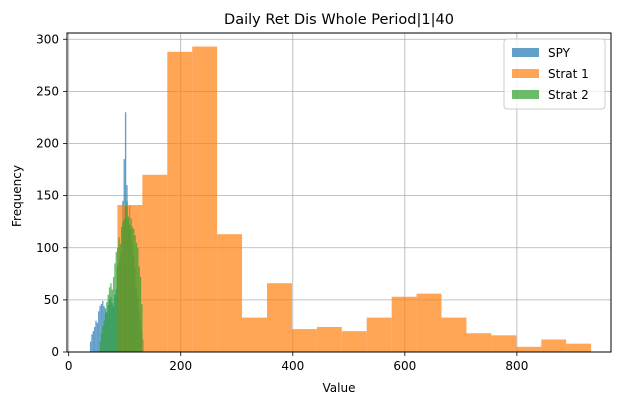 This screenshot has height=406, width=618. Describe the element at coordinates (51, 300) in the screenshot. I see `y-tick-label: 50` at that location.